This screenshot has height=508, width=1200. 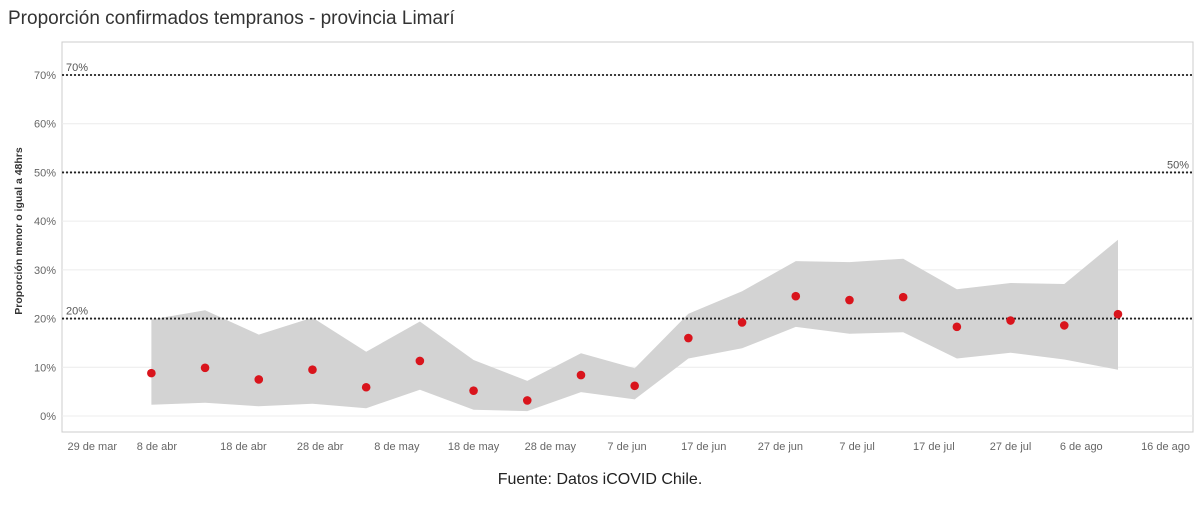 I want to click on x-tick-label-7: 7 de jun, so click(x=626, y=447).